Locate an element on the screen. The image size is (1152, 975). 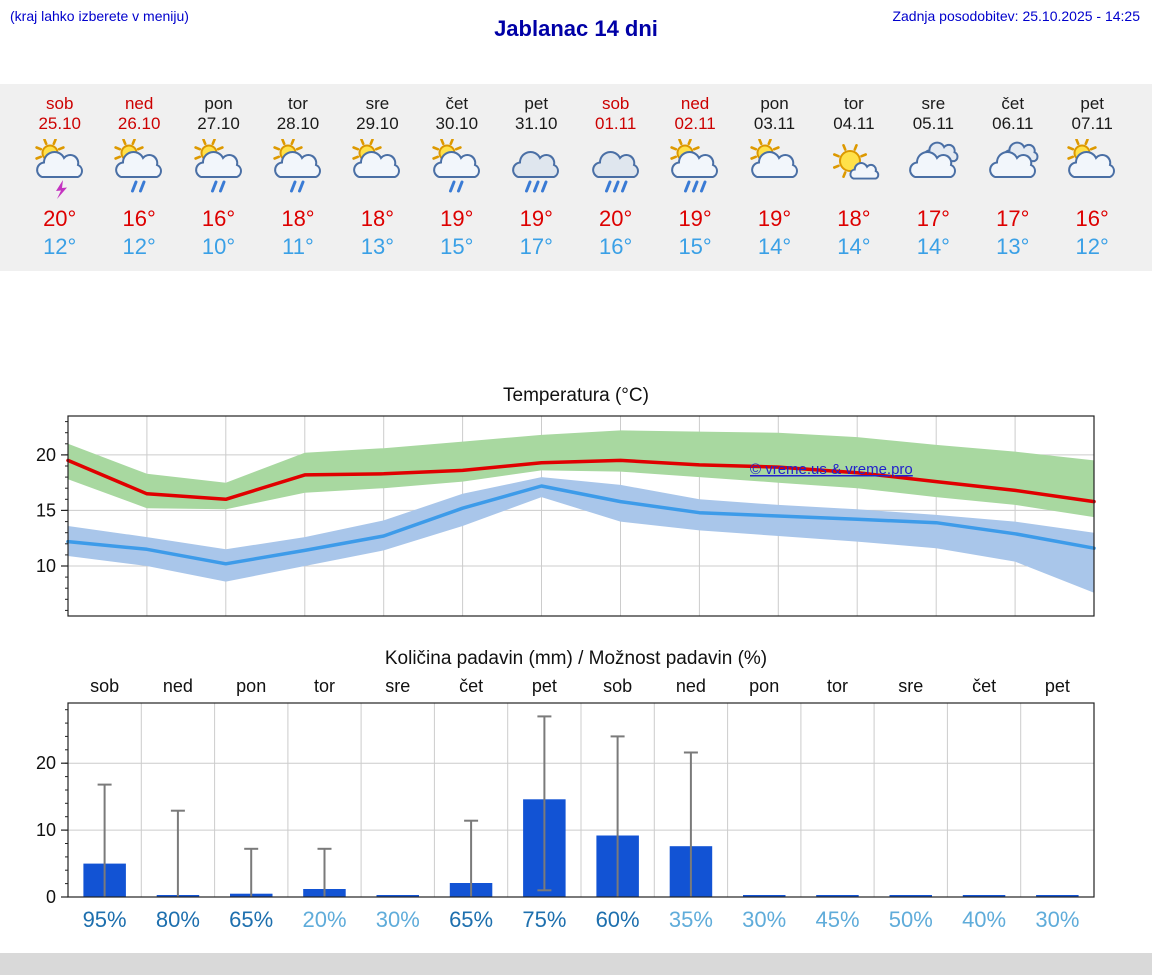
weather-icon-sun-cloud-rain-heavy is located at coordinates (694, 170).